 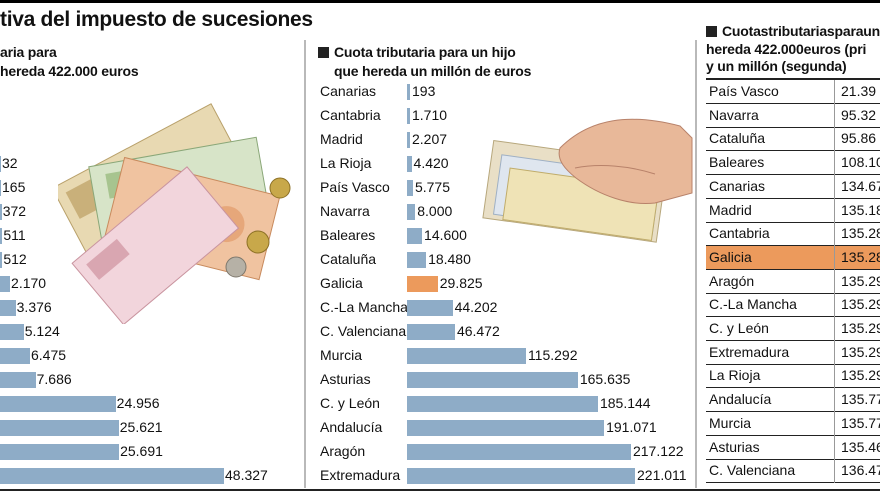 What do you see at coordinates (69, 71) in the screenshot?
I see `chart1-title-line2: hereda 422.000 euros` at bounding box center [69, 71].